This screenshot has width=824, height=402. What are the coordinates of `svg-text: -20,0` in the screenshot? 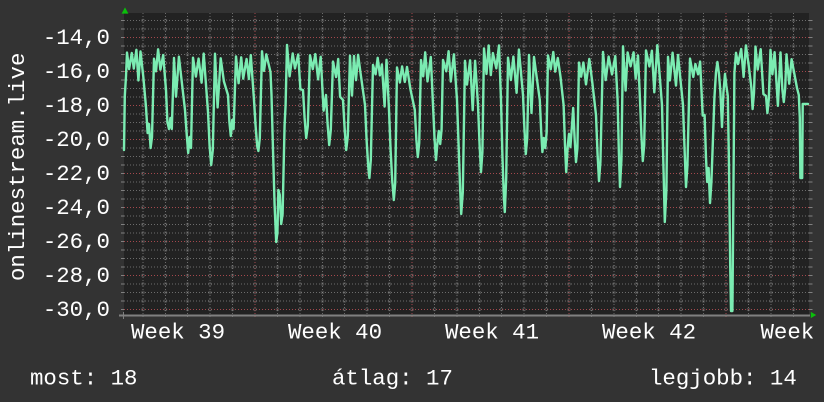 It's located at (76, 140).